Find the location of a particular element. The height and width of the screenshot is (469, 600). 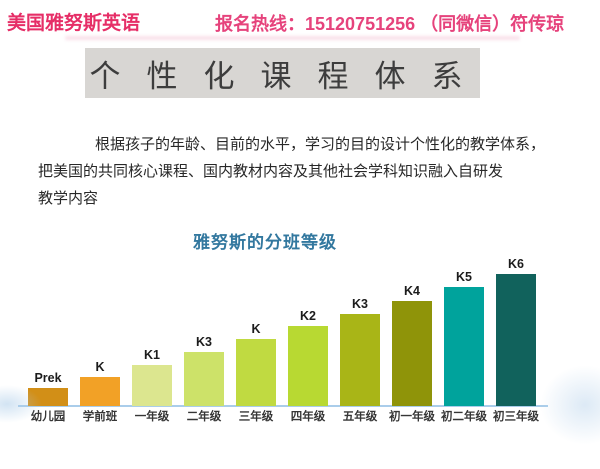

bar-group: K4 初一年级 is located at coordinates (412, 341).